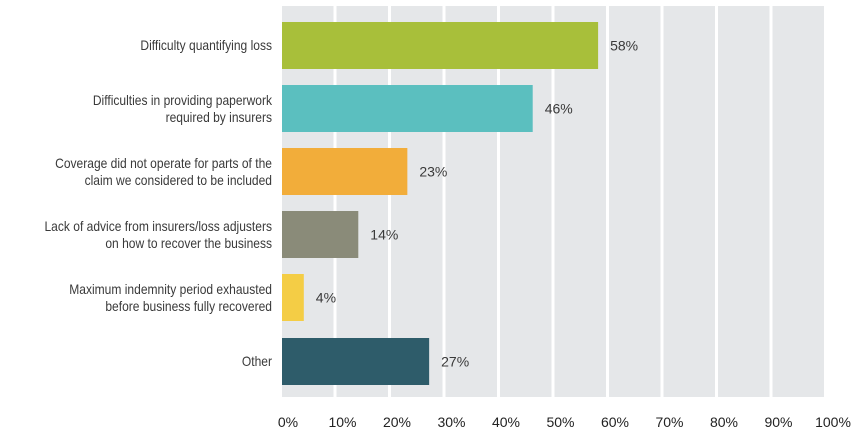  What do you see at coordinates (170, 288) in the screenshot?
I see `category-label-line: Maximum indemnity period exhausted` at bounding box center [170, 288].